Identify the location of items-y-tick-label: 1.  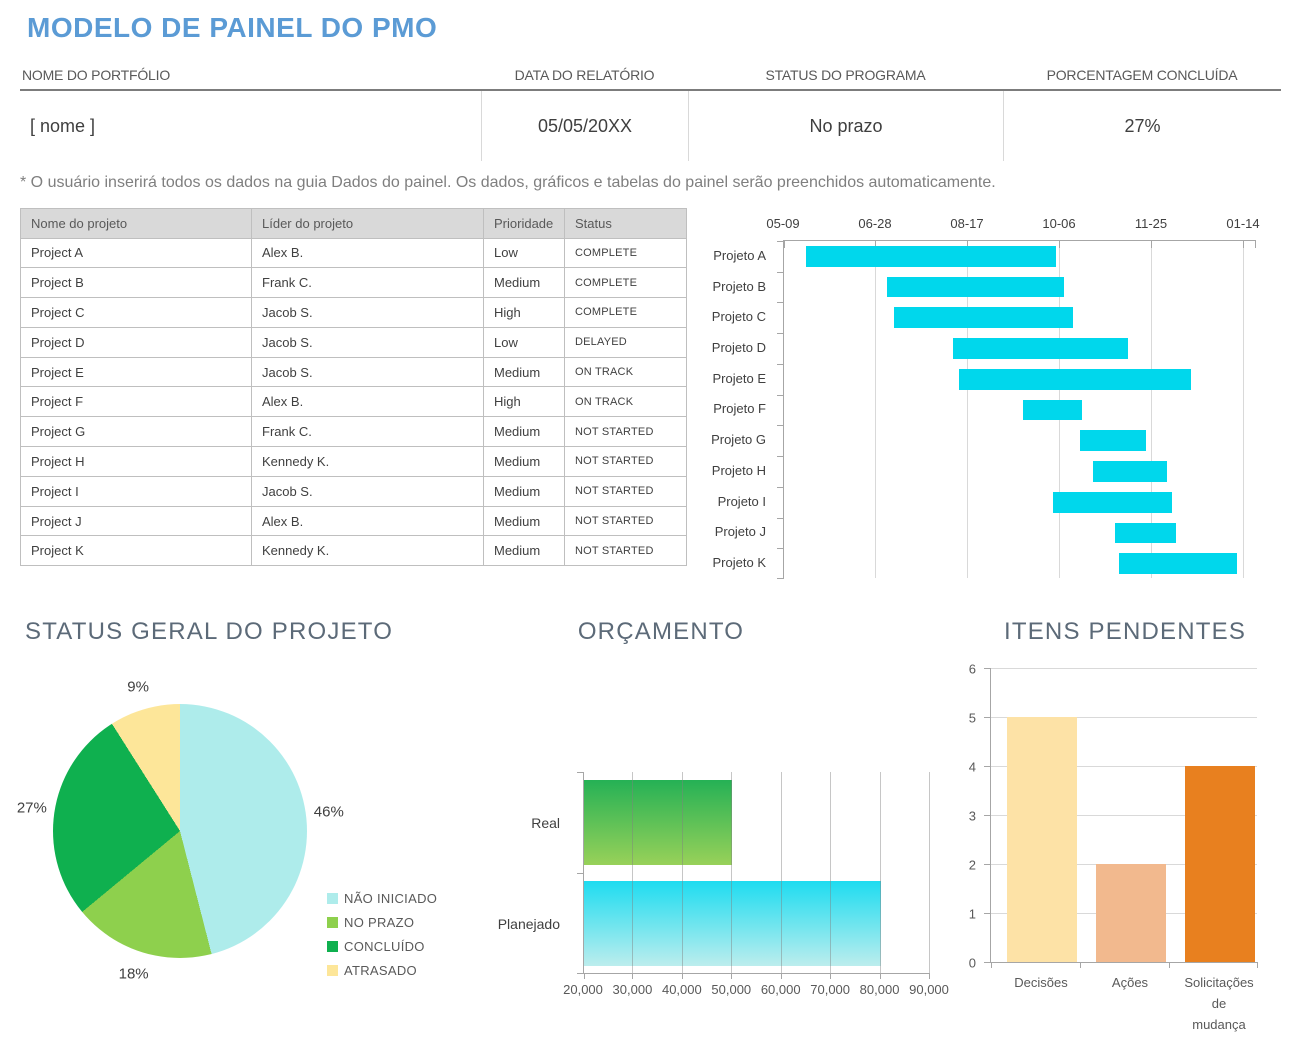
(972, 913).